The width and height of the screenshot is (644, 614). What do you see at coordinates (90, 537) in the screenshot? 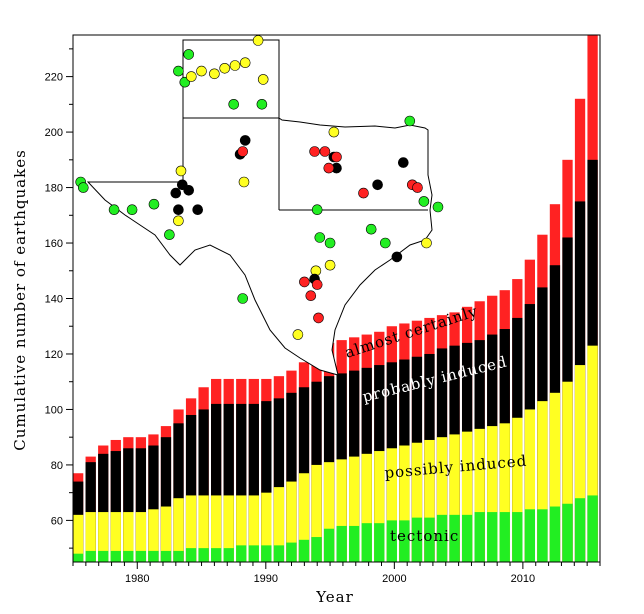
I see `bar-possibly-induced-1976` at bounding box center [90, 537].